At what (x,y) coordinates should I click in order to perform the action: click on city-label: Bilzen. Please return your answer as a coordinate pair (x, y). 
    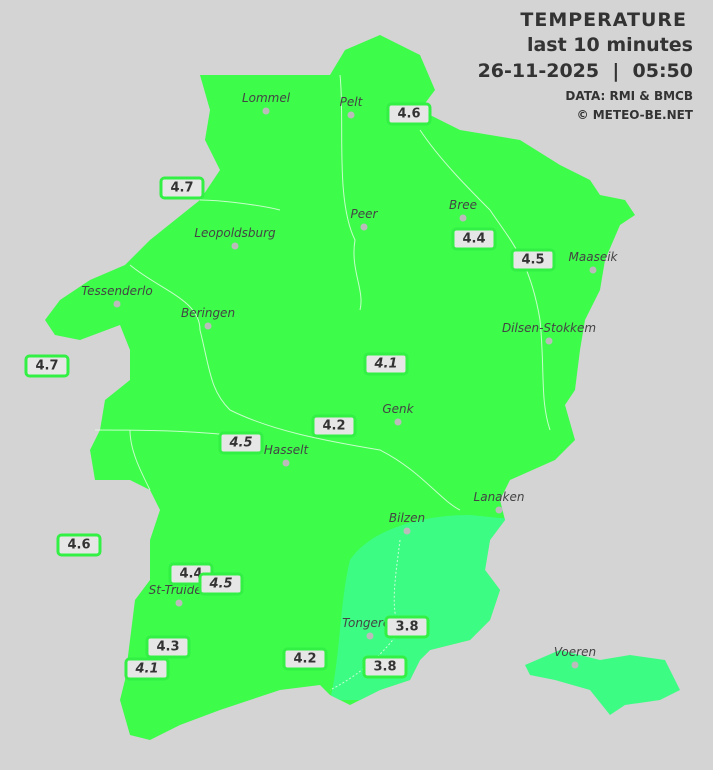
    Looking at the image, I should click on (407, 518).